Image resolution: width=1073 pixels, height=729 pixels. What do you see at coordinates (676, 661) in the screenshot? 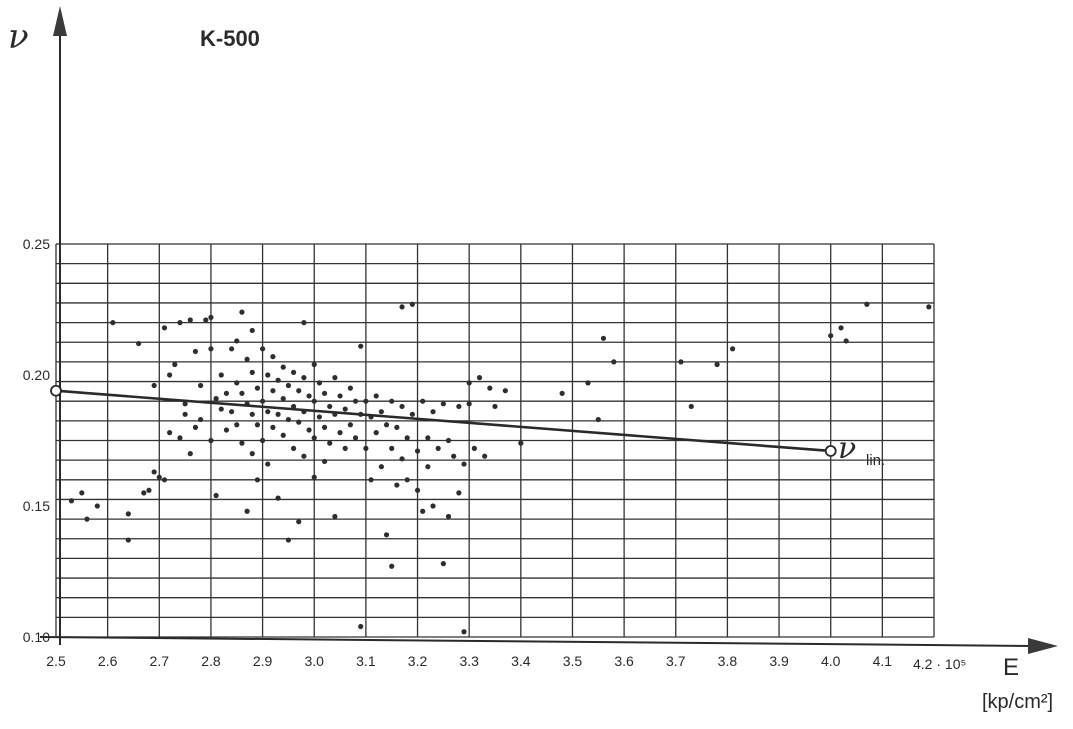
I see `x-tick-label: 3.7` at bounding box center [676, 661].